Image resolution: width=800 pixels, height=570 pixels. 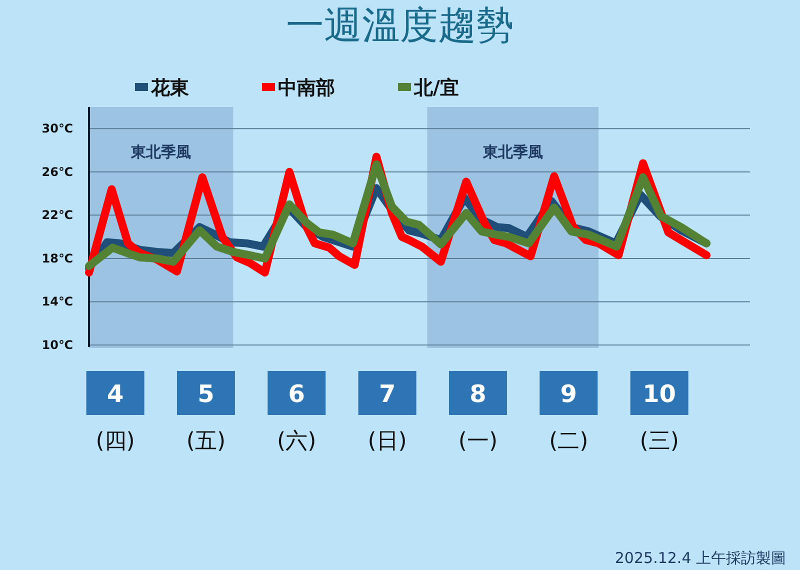 What do you see at coordinates (568, 417) in the screenshot?
I see `x-tick-label: 9 (二)` at bounding box center [568, 417].